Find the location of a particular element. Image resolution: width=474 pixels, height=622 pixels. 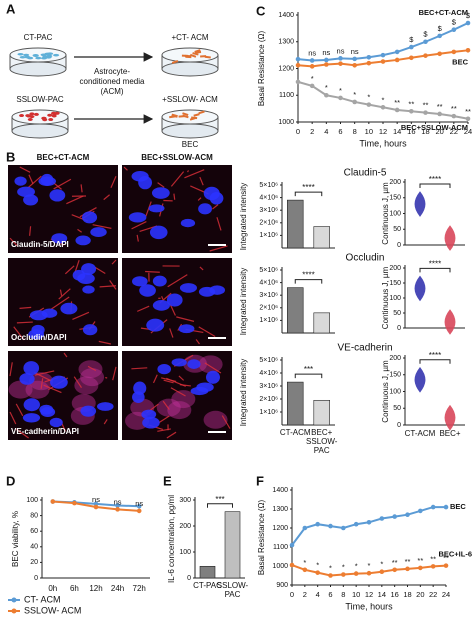

legend-label: BEC is located at coordinates (458, 506).